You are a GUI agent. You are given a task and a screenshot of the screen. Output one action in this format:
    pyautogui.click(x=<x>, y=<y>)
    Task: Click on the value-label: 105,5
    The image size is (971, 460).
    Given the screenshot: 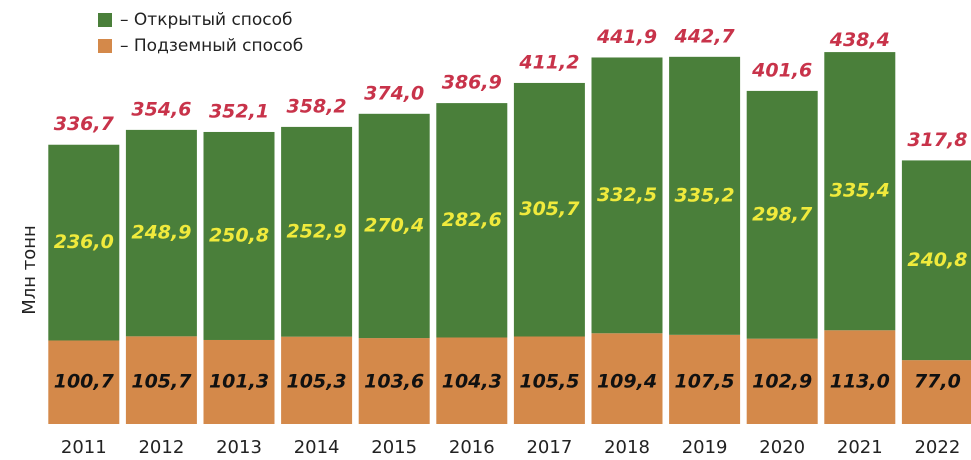 What is the action you would take?
    pyautogui.click(x=549, y=382)
    